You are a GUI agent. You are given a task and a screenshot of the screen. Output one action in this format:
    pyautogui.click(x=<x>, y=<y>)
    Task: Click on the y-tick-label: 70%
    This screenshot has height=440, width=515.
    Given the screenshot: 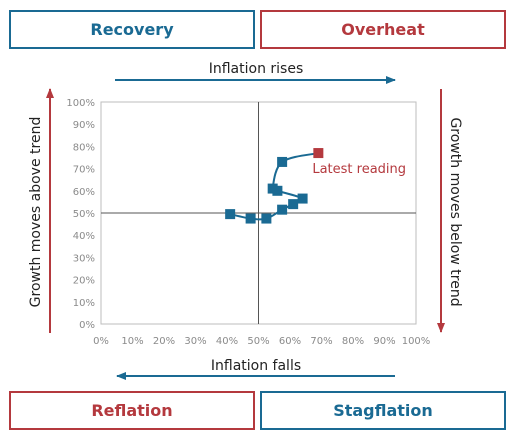 What is the action you would take?
    pyautogui.click(x=84, y=170)
    